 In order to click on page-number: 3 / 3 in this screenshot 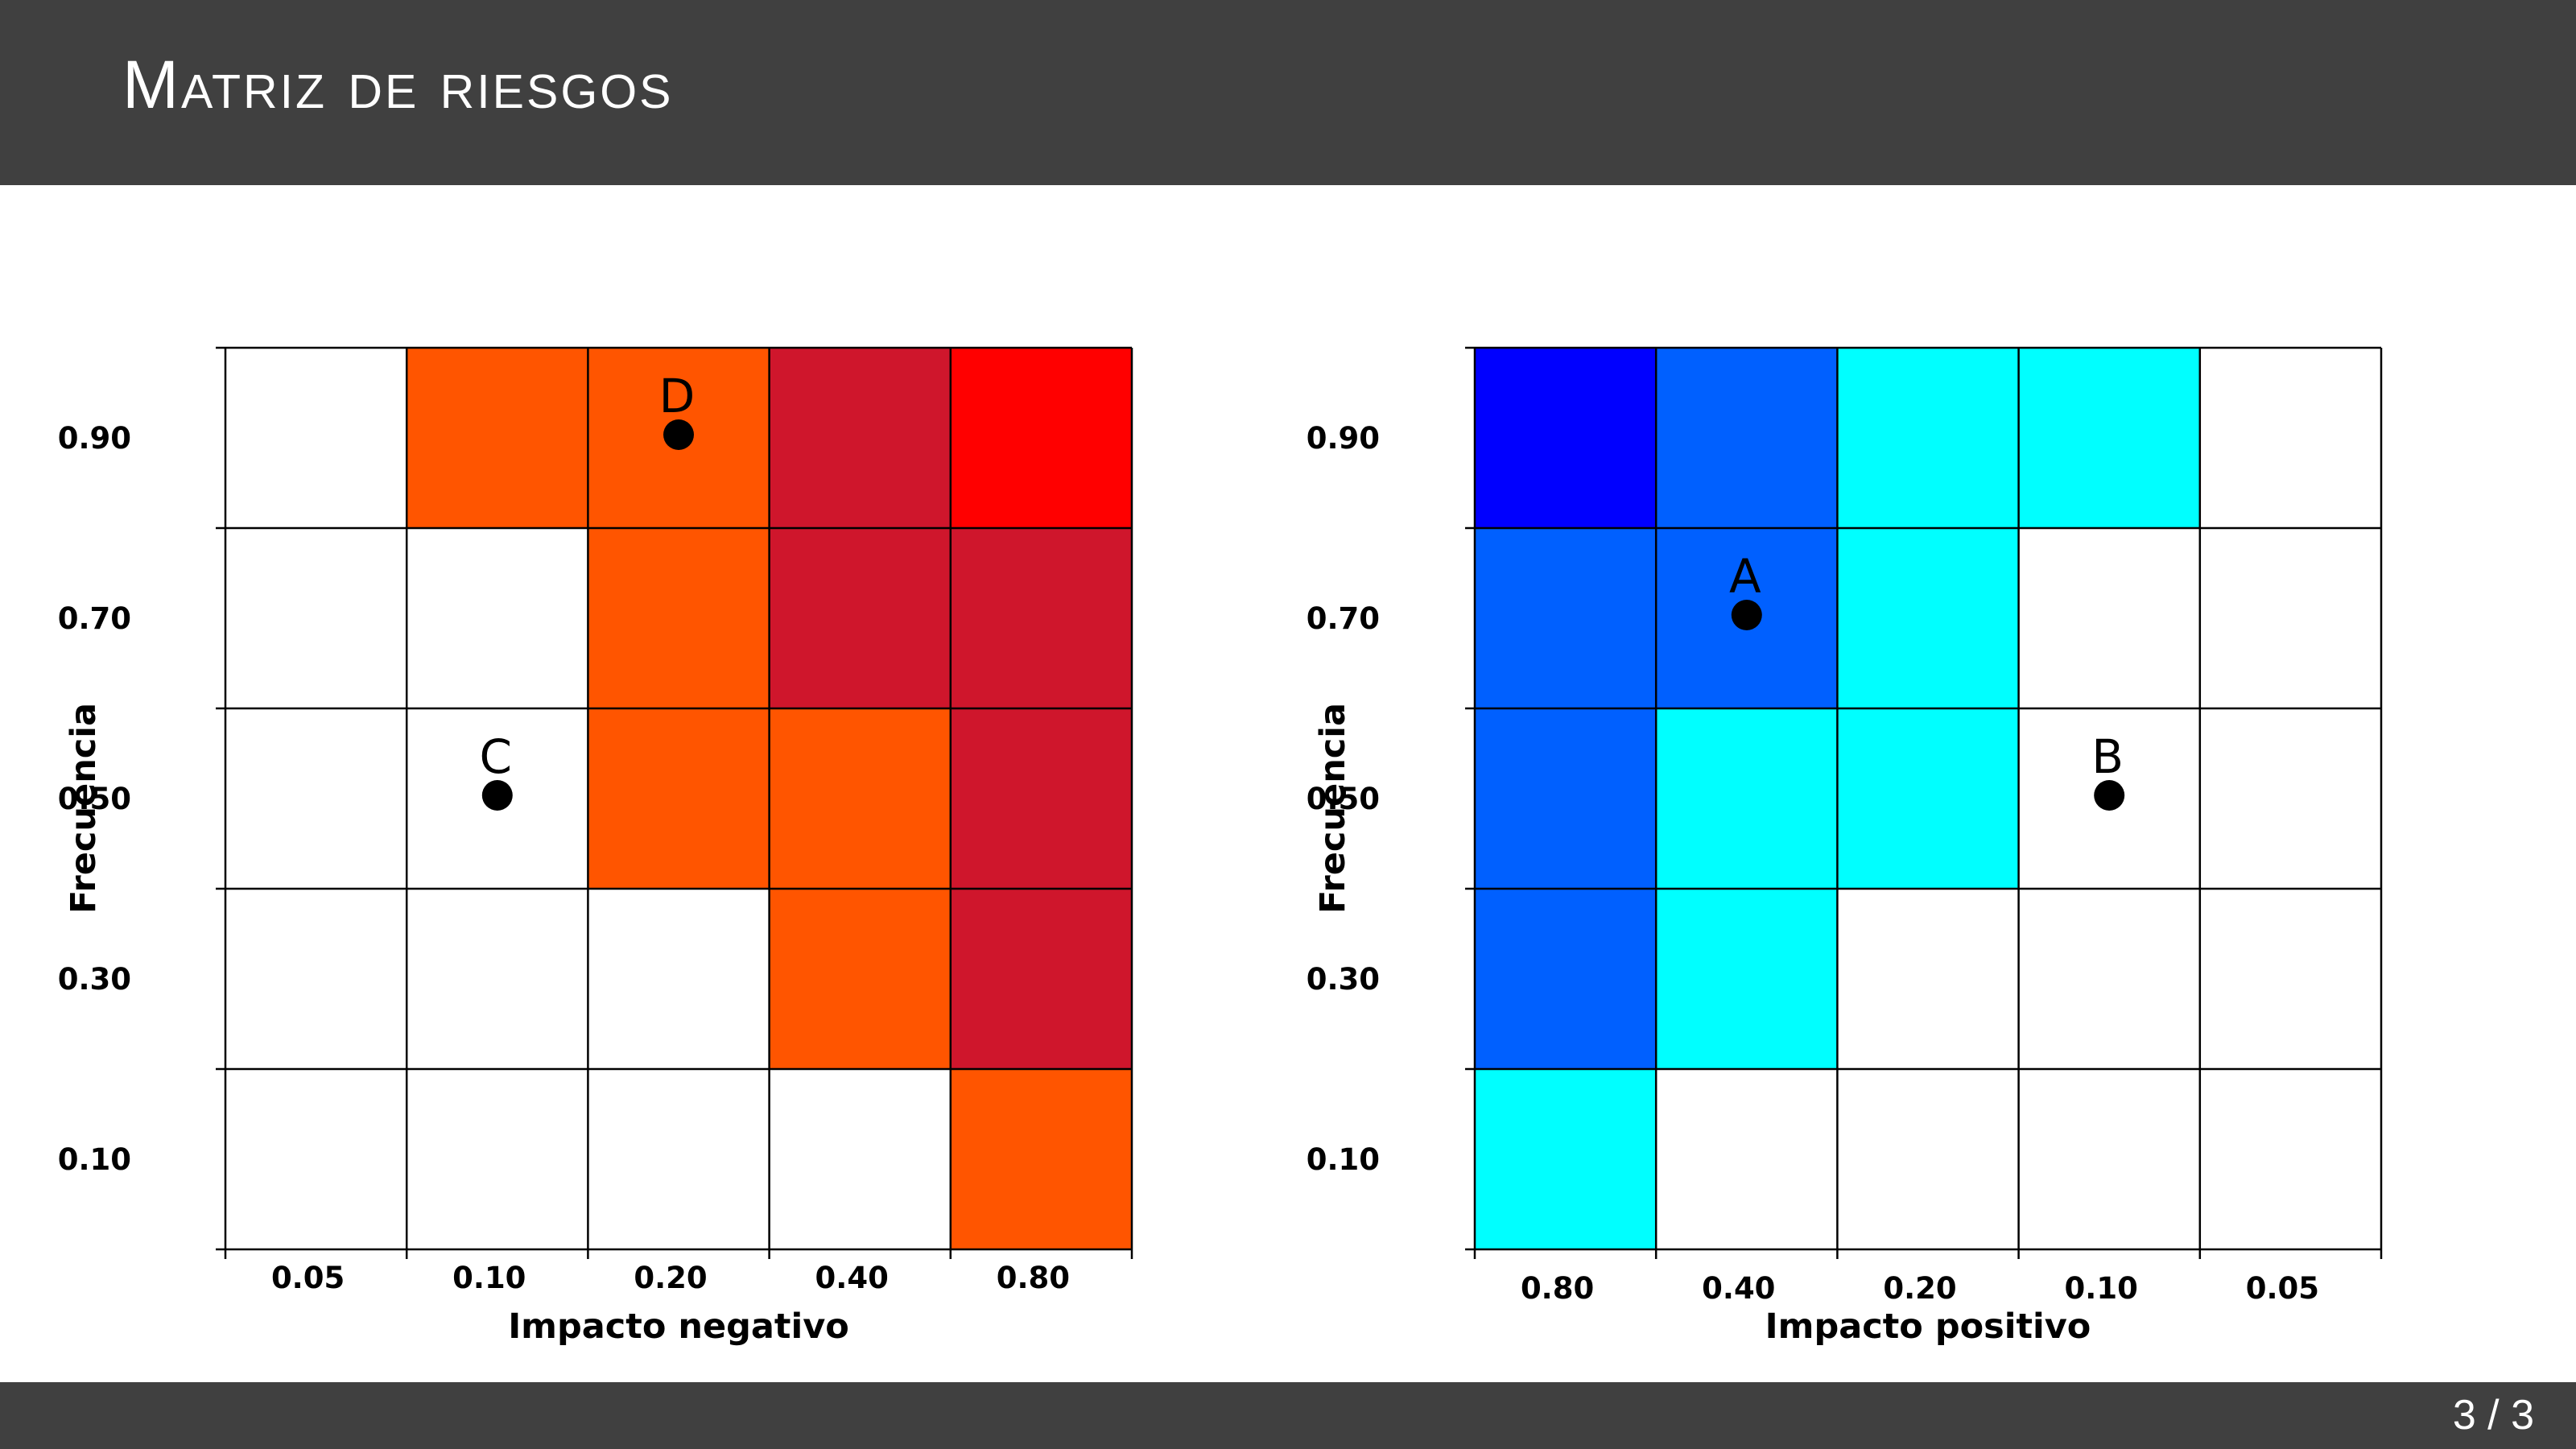, I will do `click(2493, 1415)`.